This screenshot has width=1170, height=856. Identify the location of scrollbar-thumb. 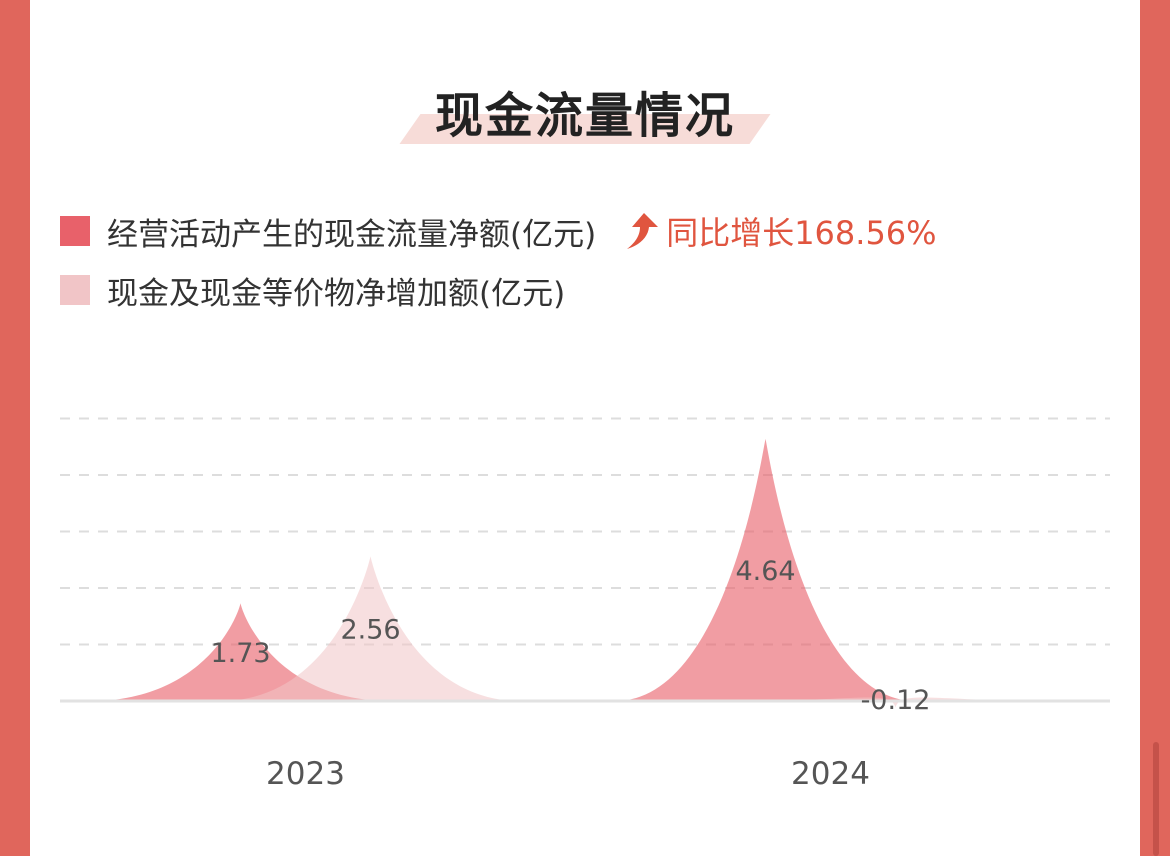
(1156, 799).